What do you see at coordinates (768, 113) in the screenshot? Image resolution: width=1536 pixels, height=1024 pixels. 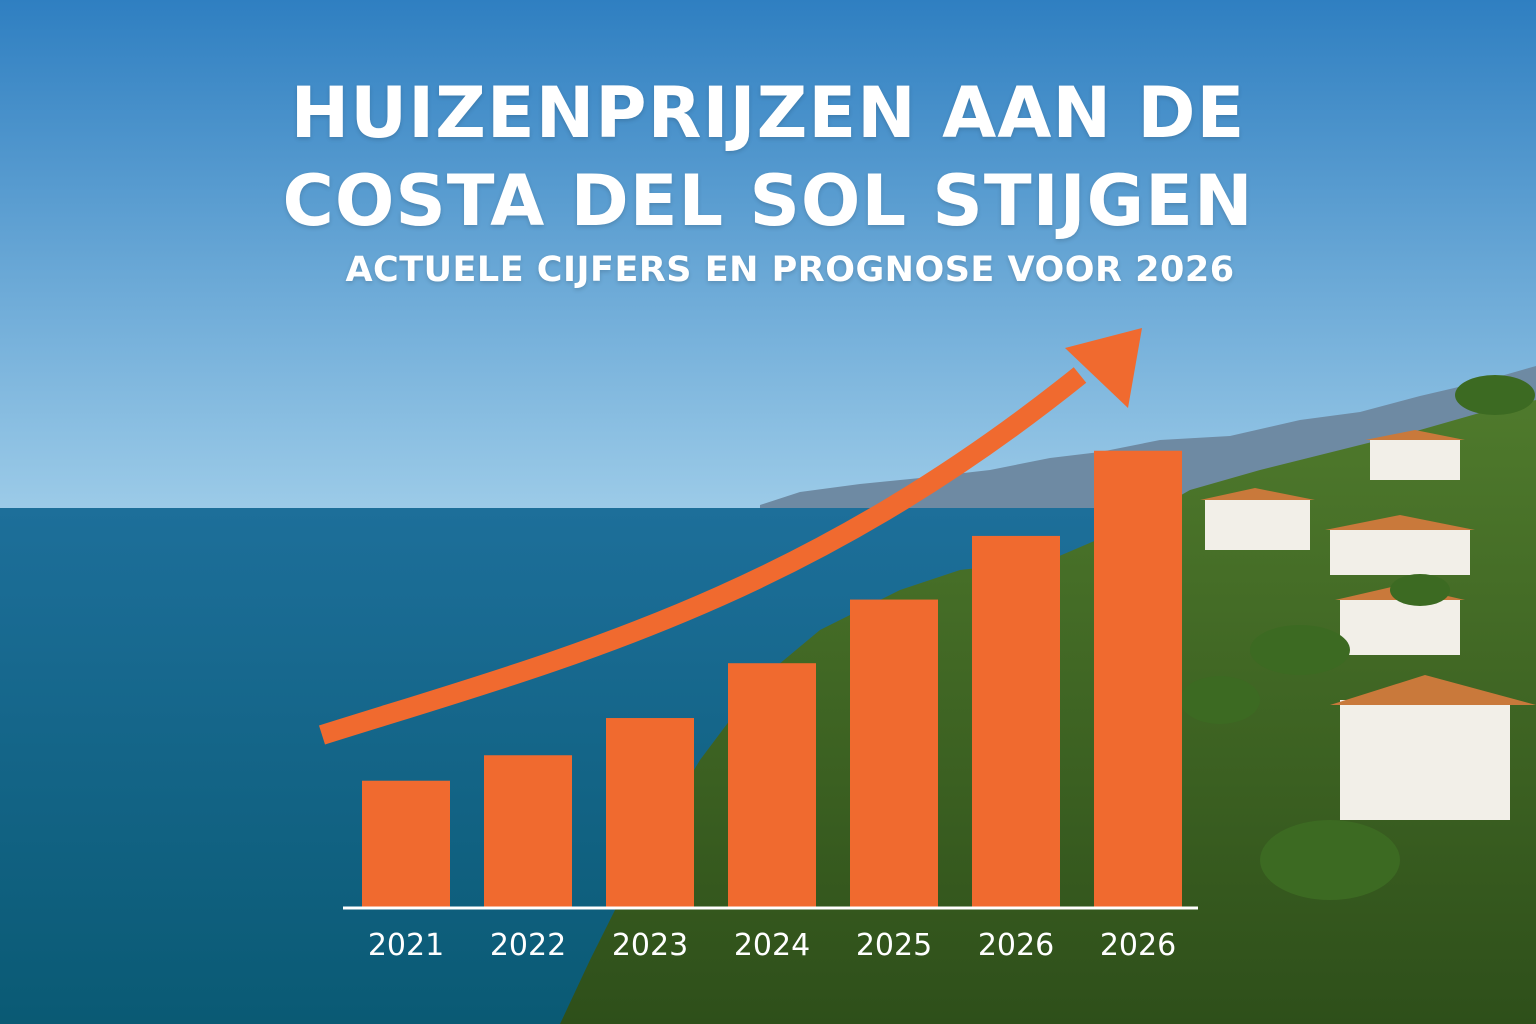 I see `title-line-1: HUIZENPRIJZEN AAN DE` at bounding box center [768, 113].